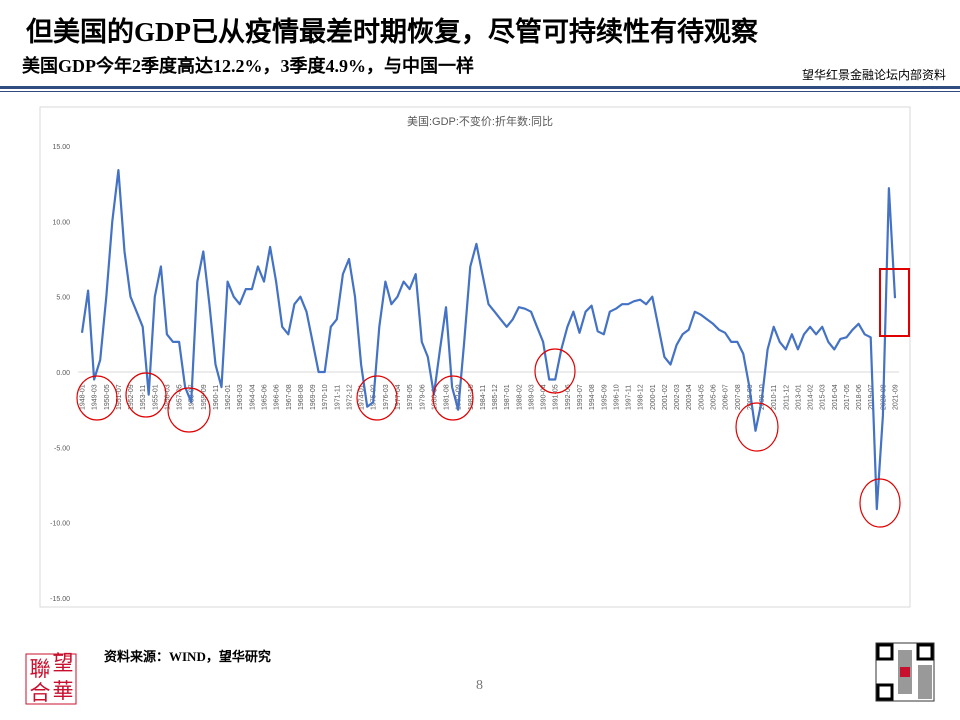  I want to click on x-tick-label: 1996-10, so click(616, 397).